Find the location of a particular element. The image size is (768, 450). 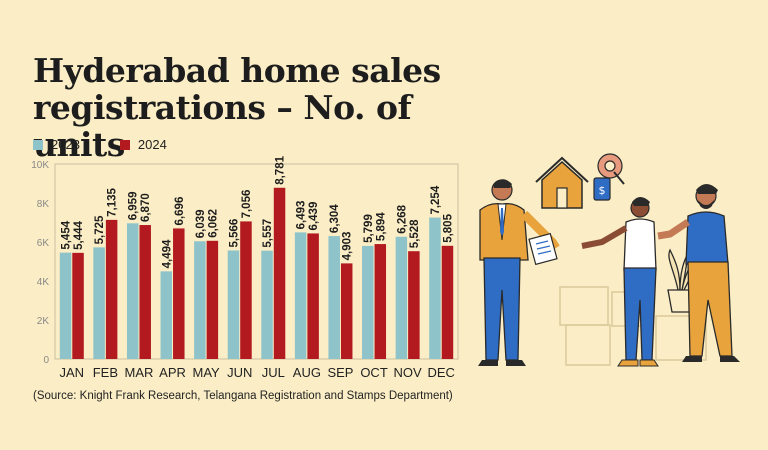

data-label-2024-may: 6,062 is located at coordinates (213, 223).